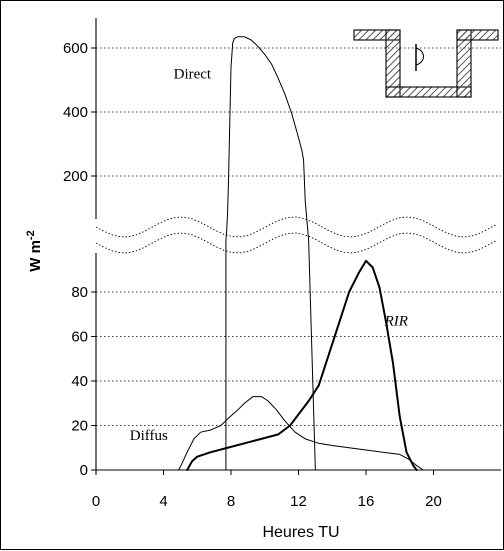  What do you see at coordinates (426, 63) in the screenshot?
I see `building-cross-section-icon` at bounding box center [426, 63].